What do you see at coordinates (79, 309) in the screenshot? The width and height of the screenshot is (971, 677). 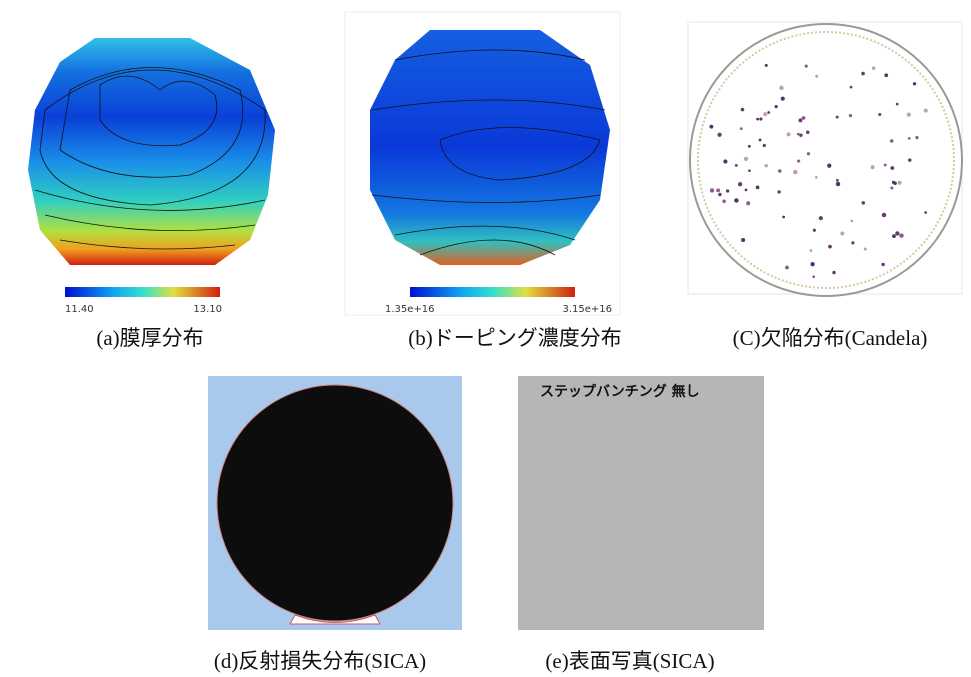 I see `colorbar-min: 11.40` at bounding box center [79, 309].